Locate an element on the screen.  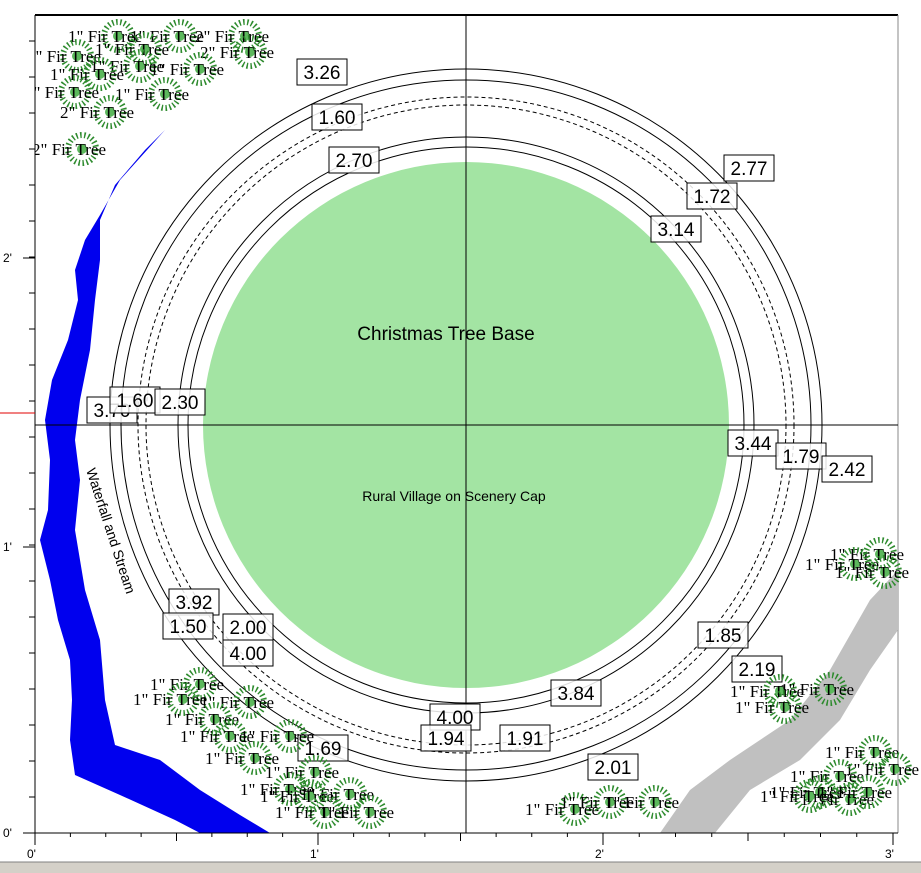
x-ruler-label: 0' is located at coordinates (31, 854).